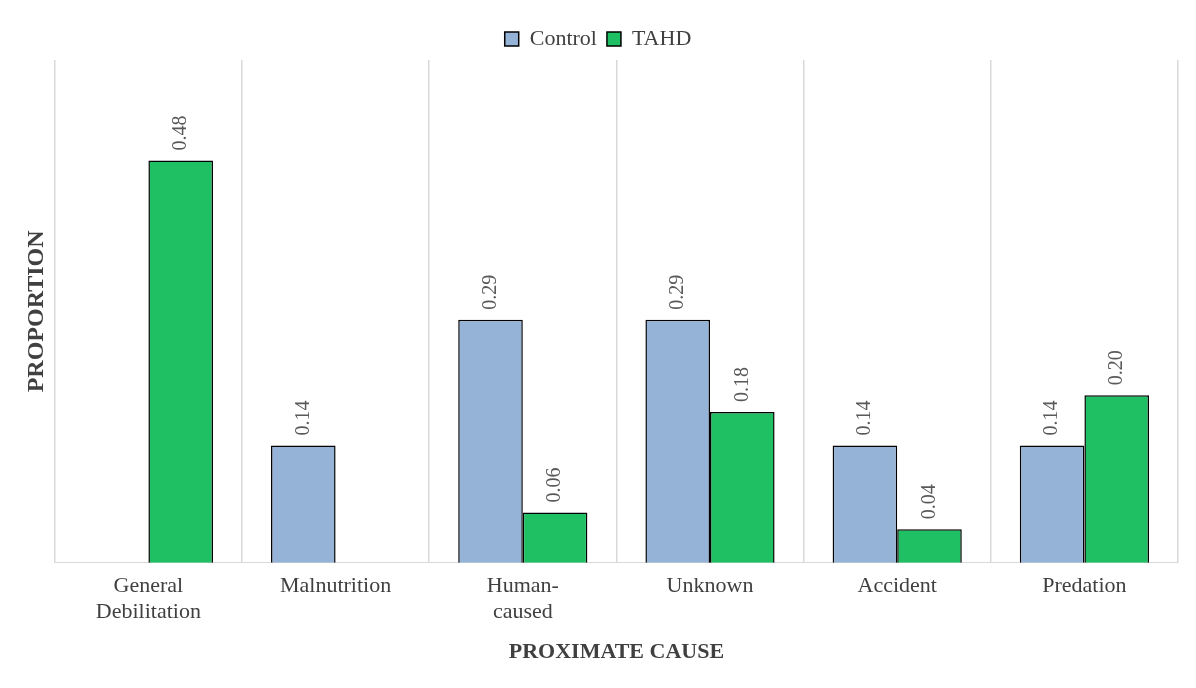 Image resolution: width=1196 pixels, height=688 pixels. What do you see at coordinates (335, 584) in the screenshot?
I see `x-tick-label: Malnutrition` at bounding box center [335, 584].